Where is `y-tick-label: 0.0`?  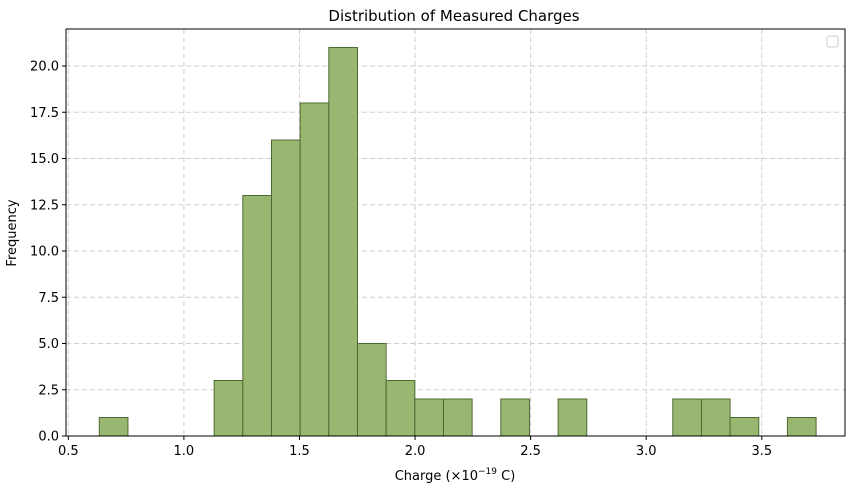
y-tick-label: 0.0 is located at coordinates (48, 437).